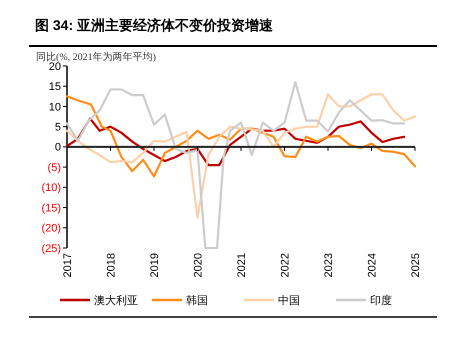 This screenshot has height=344, width=449. I want to click on x-tick-label: 2024, so click(372, 265).